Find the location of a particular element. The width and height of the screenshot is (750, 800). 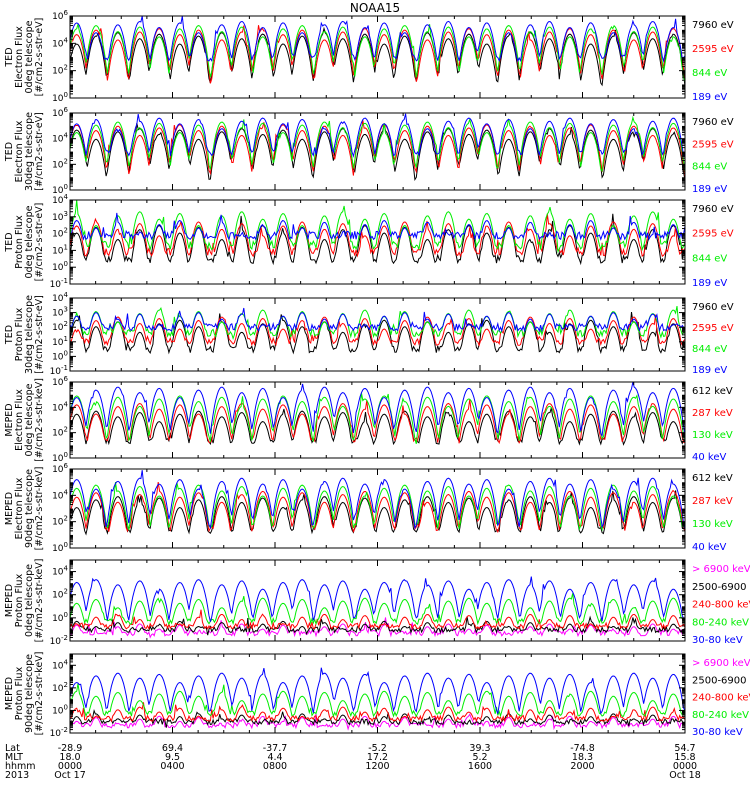

x-tick-label-mlt: 17.2 is located at coordinates (377, 757).